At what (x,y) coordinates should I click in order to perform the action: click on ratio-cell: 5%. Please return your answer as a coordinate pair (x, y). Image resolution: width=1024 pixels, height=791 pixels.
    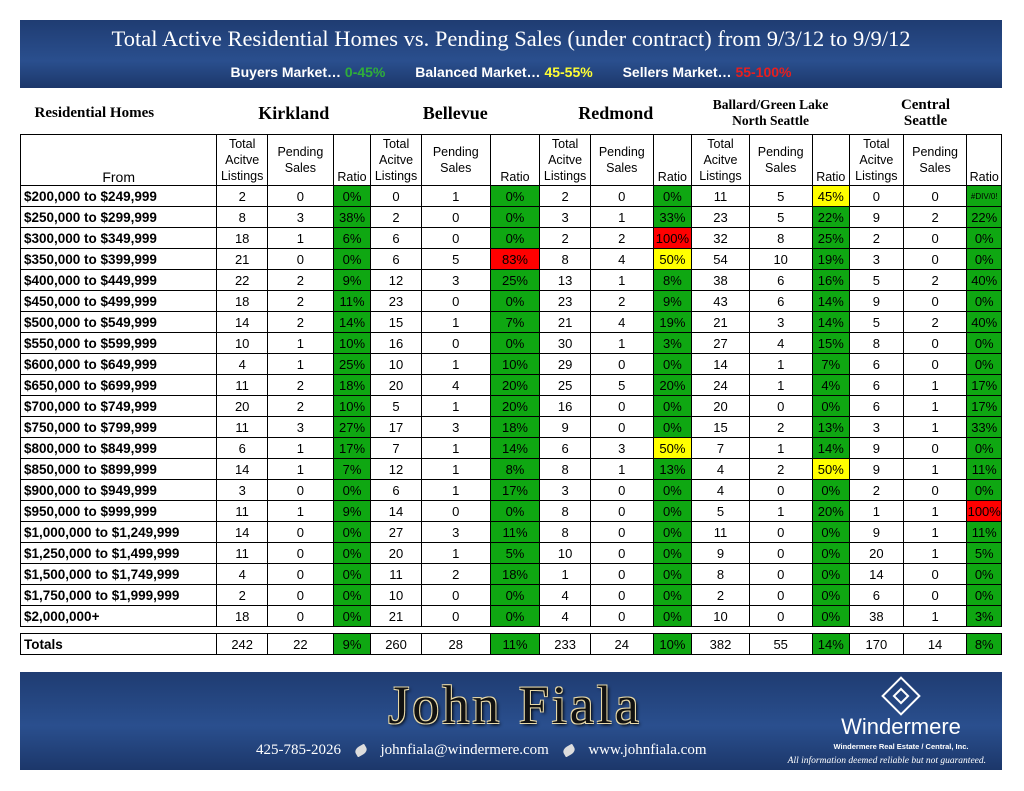
    Looking at the image, I should click on (515, 553).